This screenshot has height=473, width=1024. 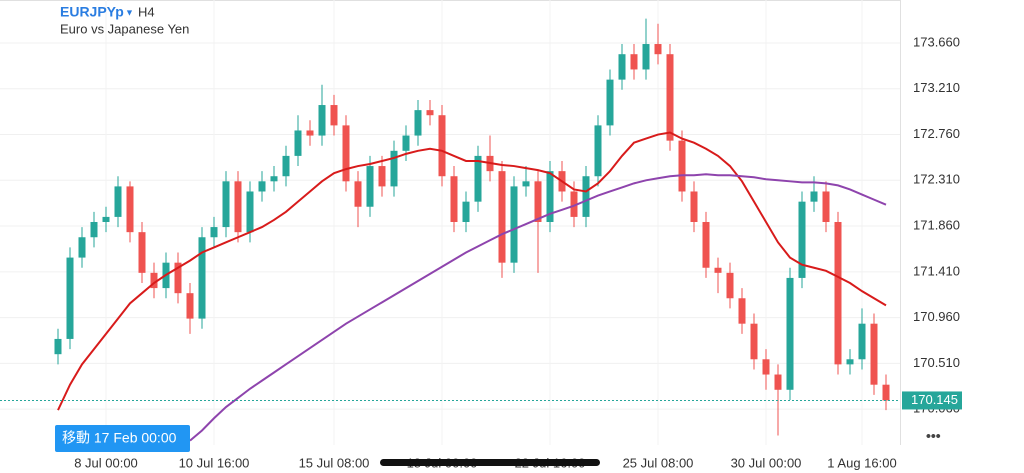 I want to click on x-tick-label: 1 Aug 16:00, so click(x=861, y=462).